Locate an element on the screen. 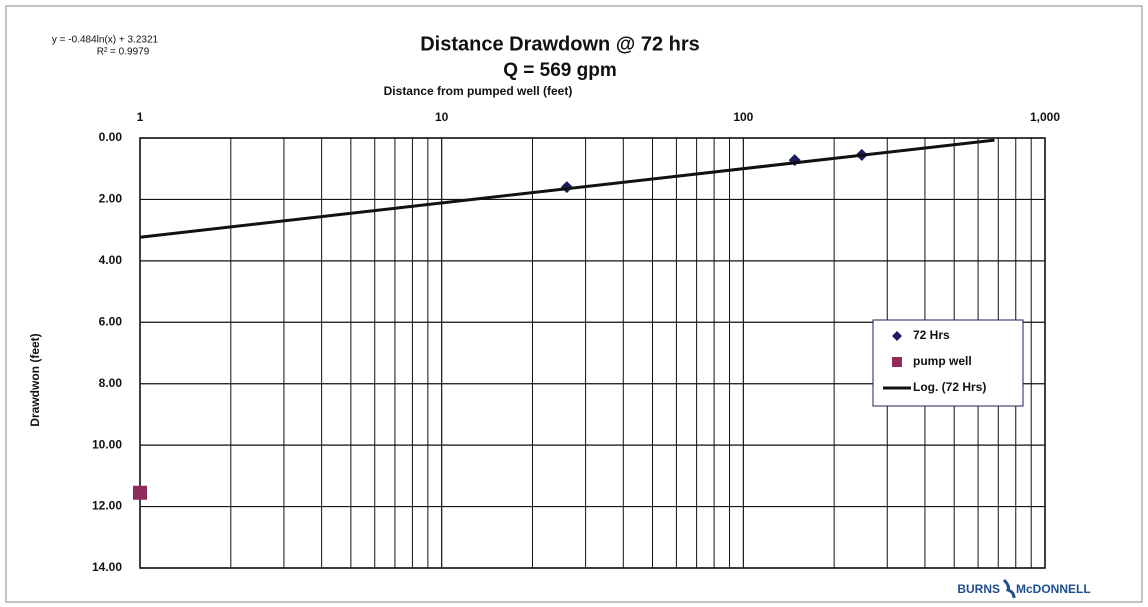 The width and height of the screenshot is (1148, 607). x-tick-label: 100 is located at coordinates (743, 117).